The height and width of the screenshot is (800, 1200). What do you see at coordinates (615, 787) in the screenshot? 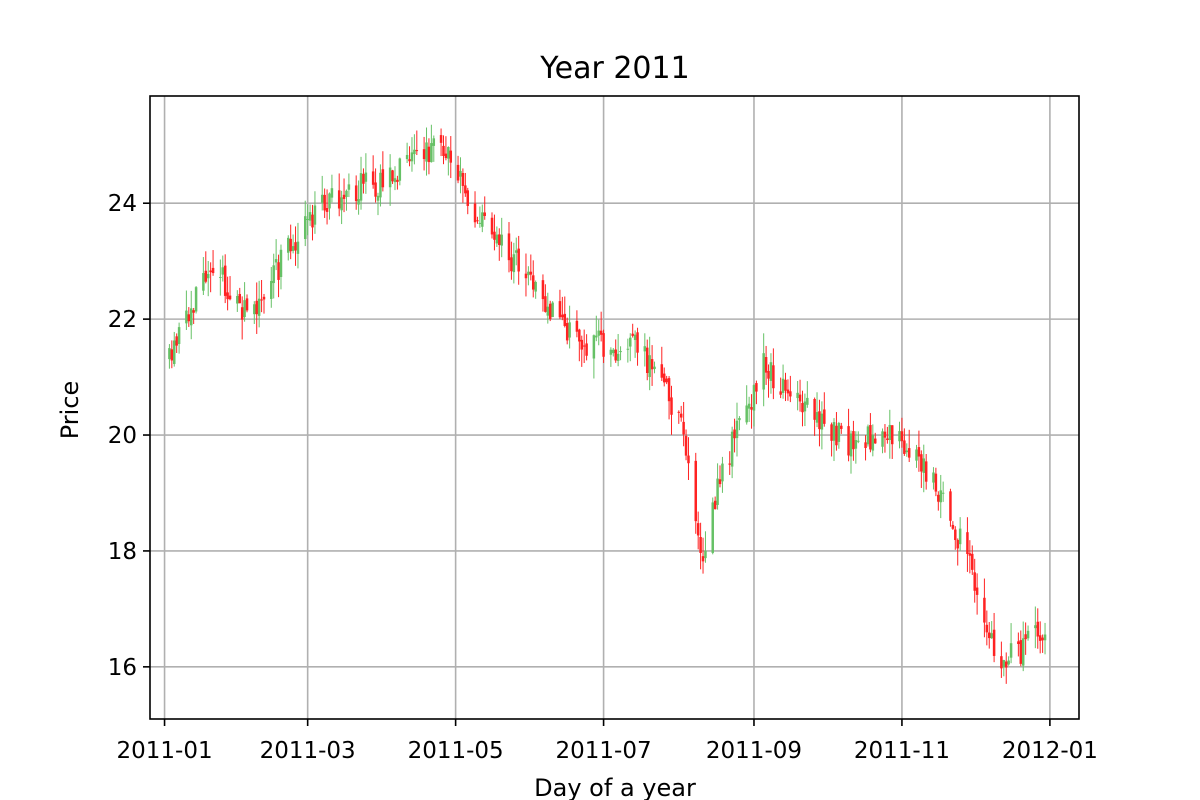
I see `x-axis-label: Day of a year` at bounding box center [615, 787].